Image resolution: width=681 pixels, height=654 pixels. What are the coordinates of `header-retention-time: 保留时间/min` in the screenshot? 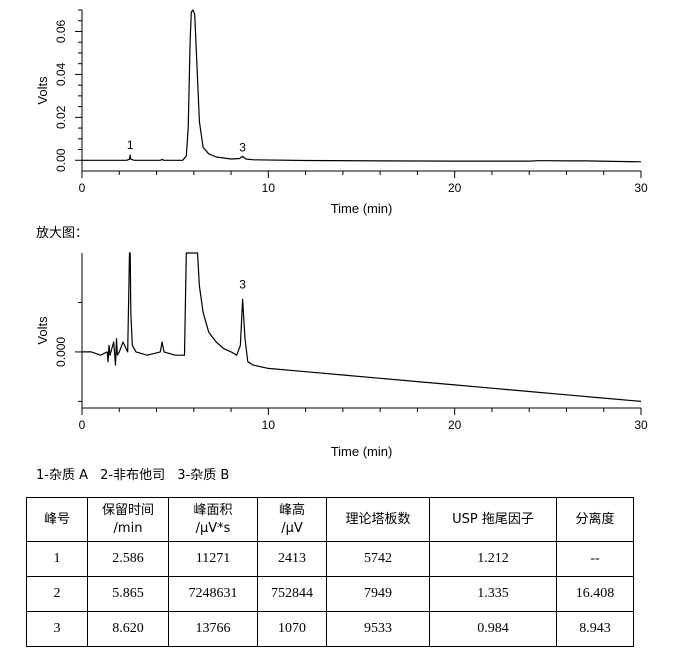 It's located at (128, 519).